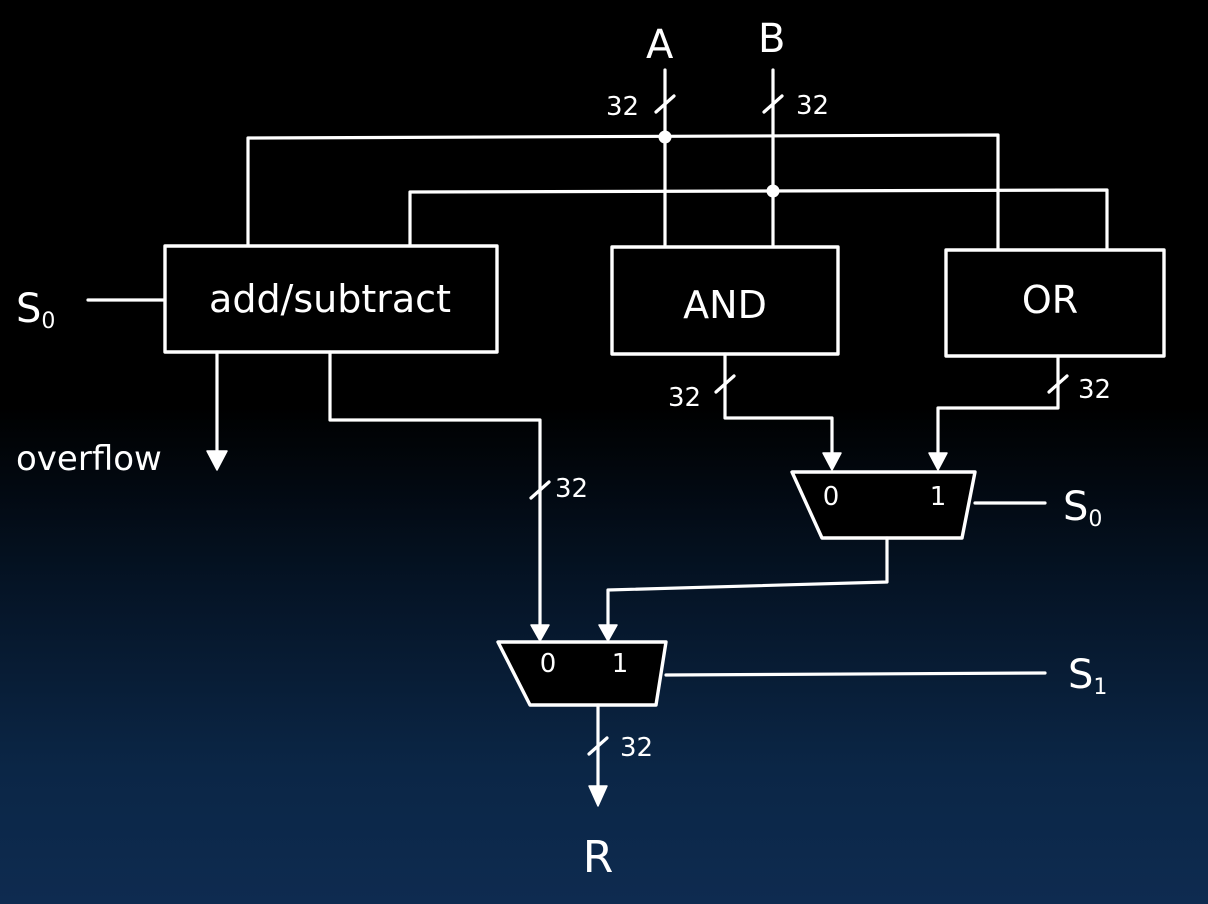 The width and height of the screenshot is (1208, 904). Describe the element at coordinates (636, 748) in the screenshot. I see `width-label-result: 32` at that location.